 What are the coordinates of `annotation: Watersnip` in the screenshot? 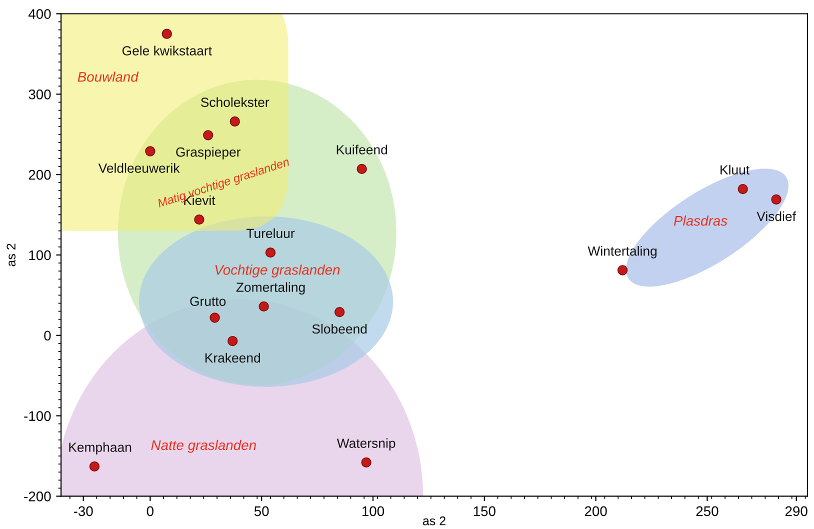 It's located at (366, 444).